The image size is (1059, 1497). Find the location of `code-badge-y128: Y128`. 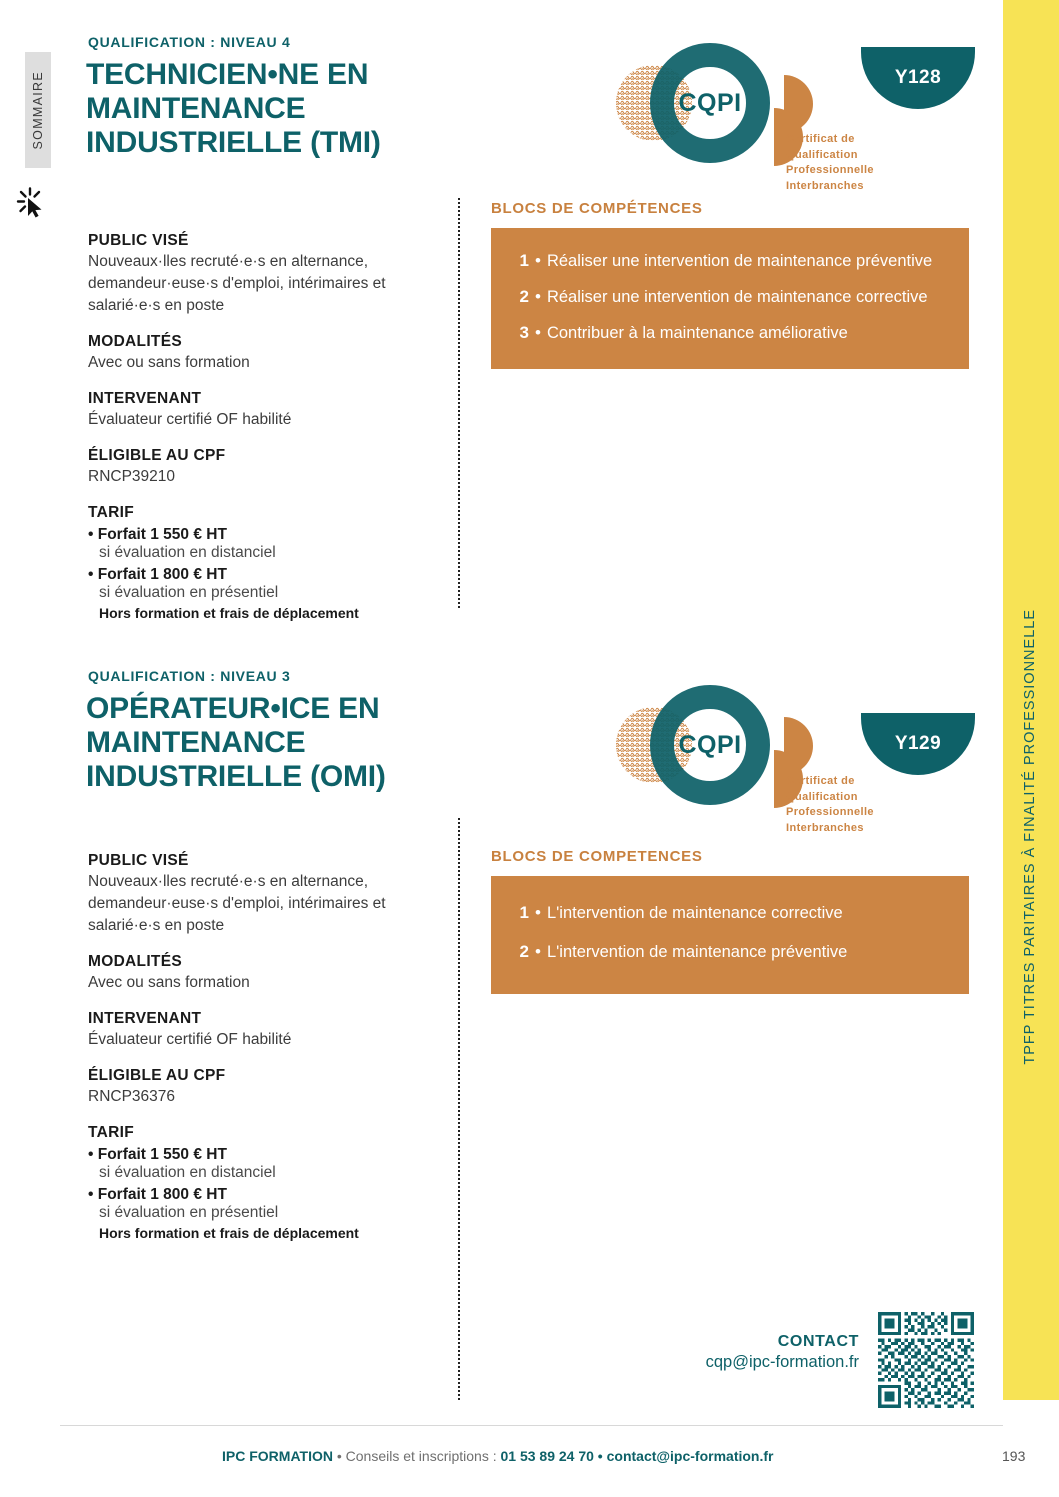

code-badge-y128: Y128 is located at coordinates (918, 78).